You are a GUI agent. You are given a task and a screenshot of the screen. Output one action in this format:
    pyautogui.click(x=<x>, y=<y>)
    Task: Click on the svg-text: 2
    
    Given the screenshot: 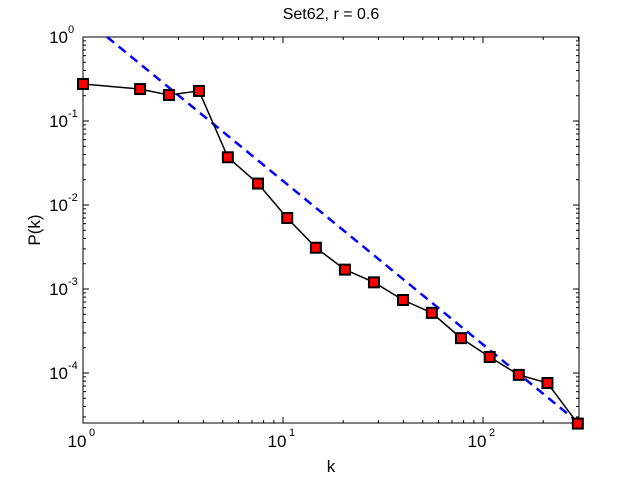 What is the action you would take?
    pyautogui.click(x=492, y=433)
    